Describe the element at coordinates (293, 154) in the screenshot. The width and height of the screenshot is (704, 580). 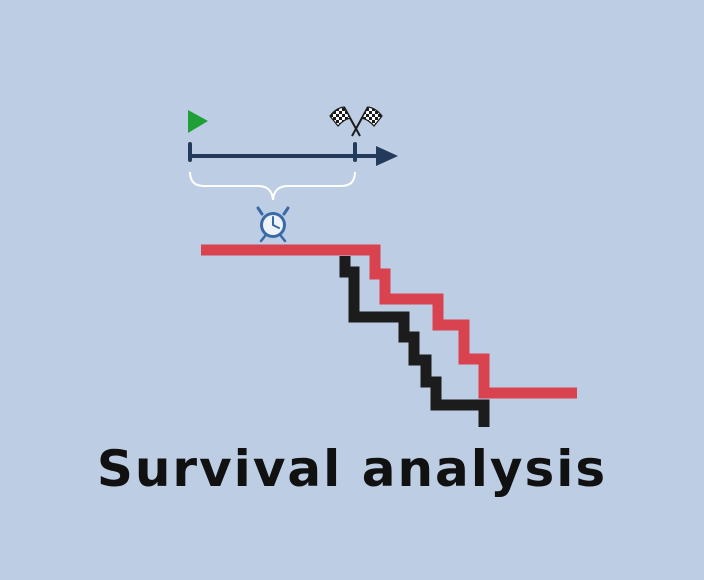
I see `timeline-arrow` at that location.